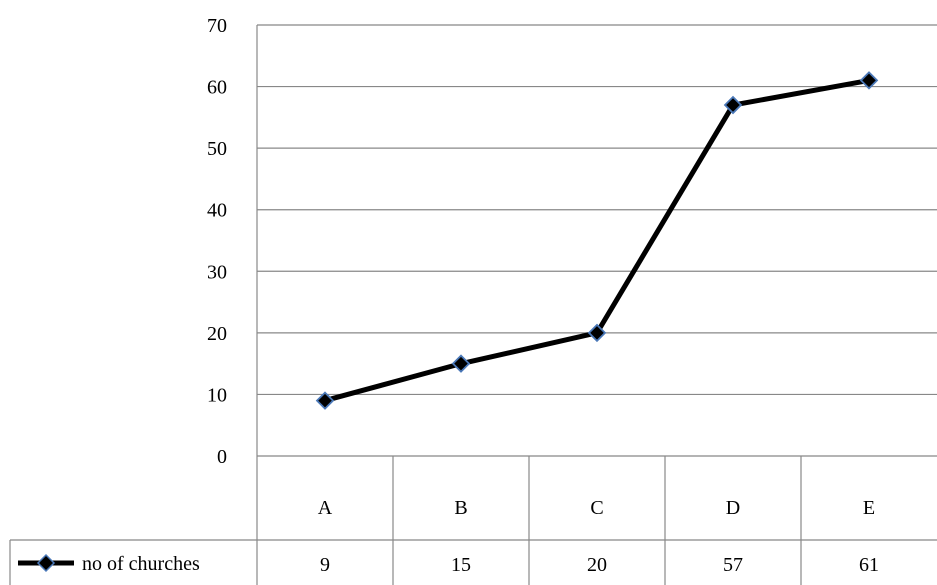  What do you see at coordinates (217, 211) in the screenshot?
I see `y-tick-label: 40` at bounding box center [217, 211].